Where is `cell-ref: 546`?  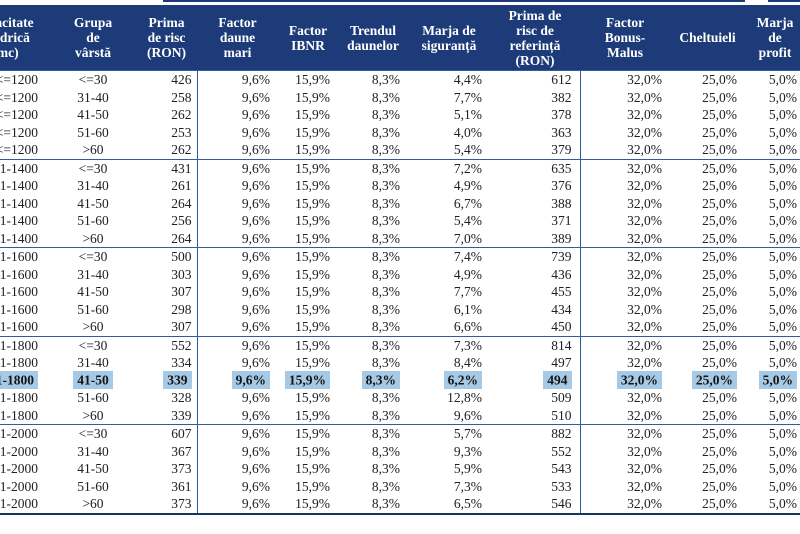 cell-ref: 546 is located at coordinates (535, 505).